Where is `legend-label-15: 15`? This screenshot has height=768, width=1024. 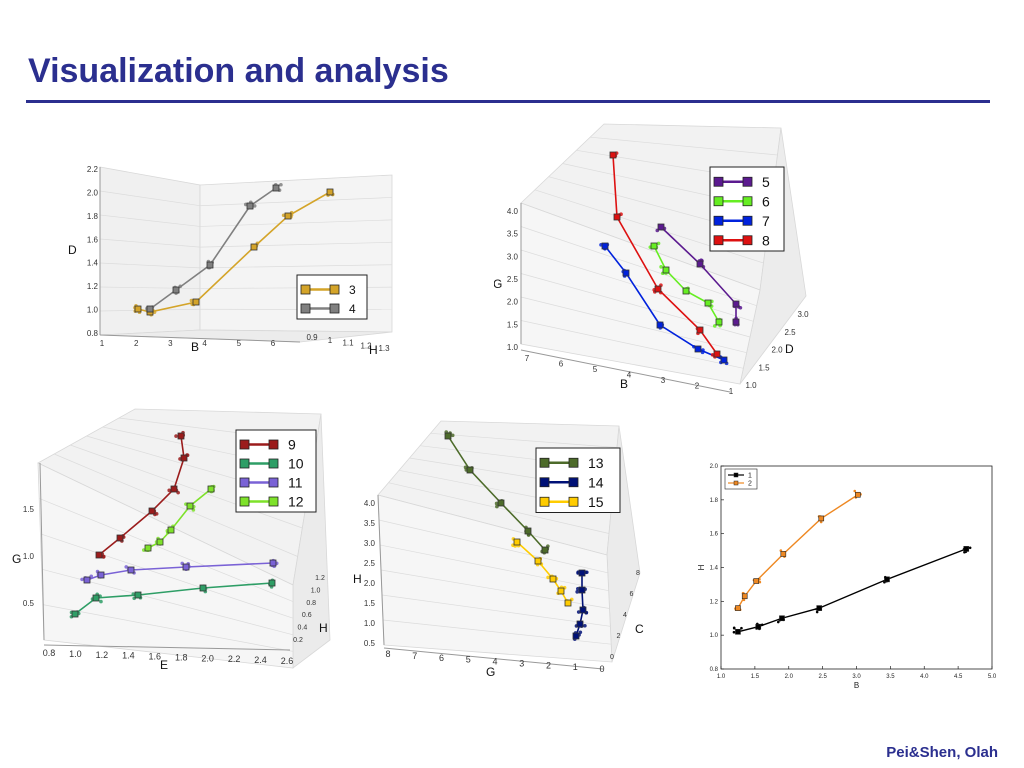
legend-label-15: 15 is located at coordinates (596, 502).